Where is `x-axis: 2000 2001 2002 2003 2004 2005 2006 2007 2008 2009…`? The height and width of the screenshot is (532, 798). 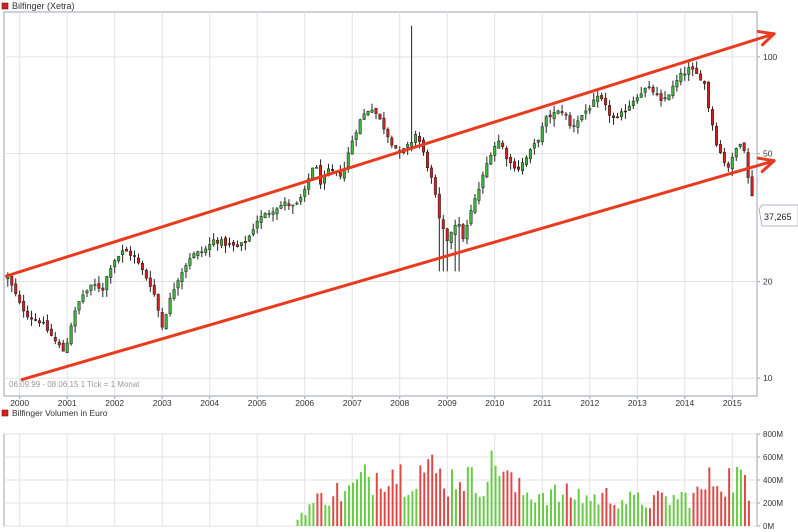 x-axis: 2000 2001 2002 2003 2004 2005 2006 2007 2008 2009… is located at coordinates (376, 402).